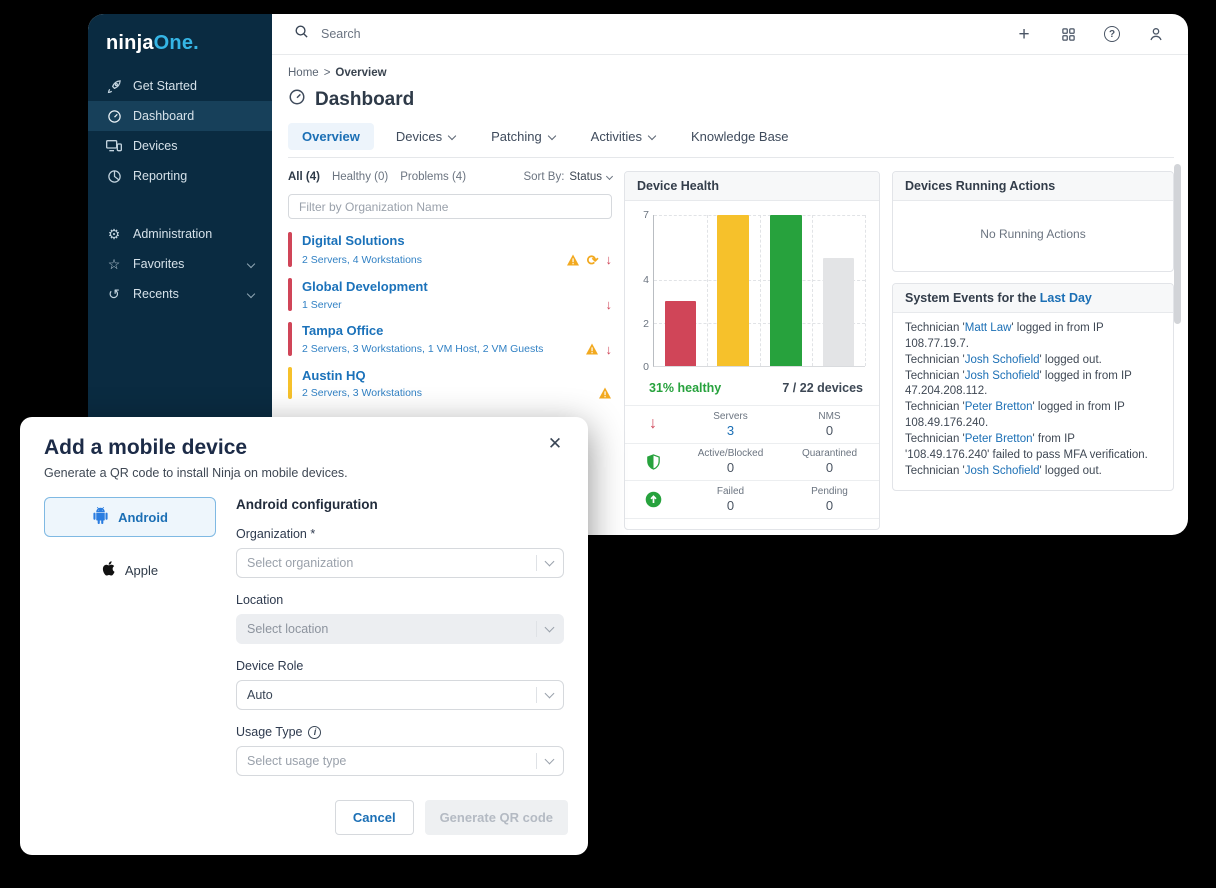 This screenshot has height=888, width=1216. Describe the element at coordinates (180, 176) in the screenshot. I see `sidebar-item-reporting: Reporting` at that location.